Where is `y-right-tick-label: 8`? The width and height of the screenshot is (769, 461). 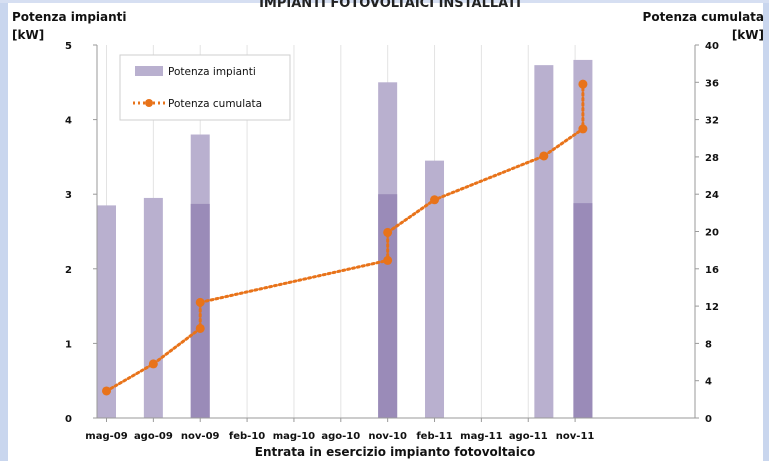 y-right-tick-label: 8 is located at coordinates (708, 344).